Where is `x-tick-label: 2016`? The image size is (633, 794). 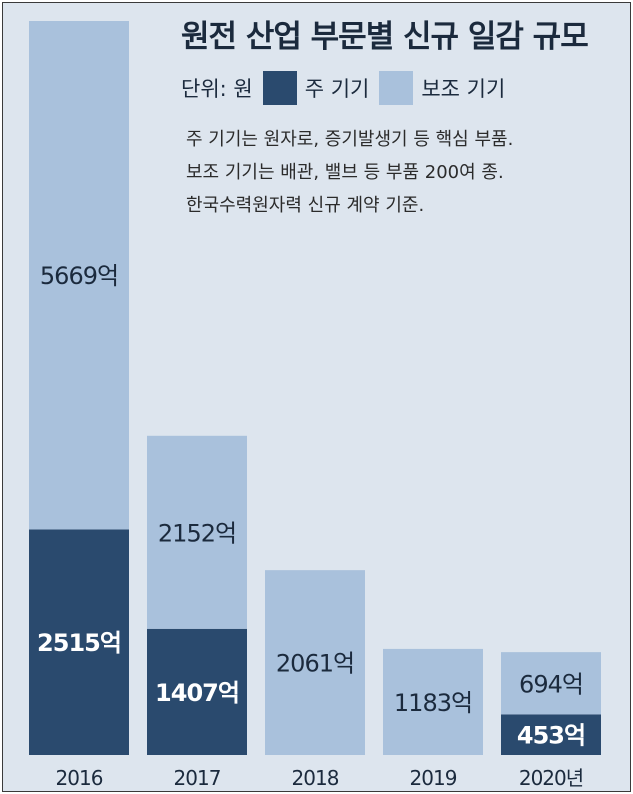
x-tick-label: 2016 is located at coordinates (79, 778).